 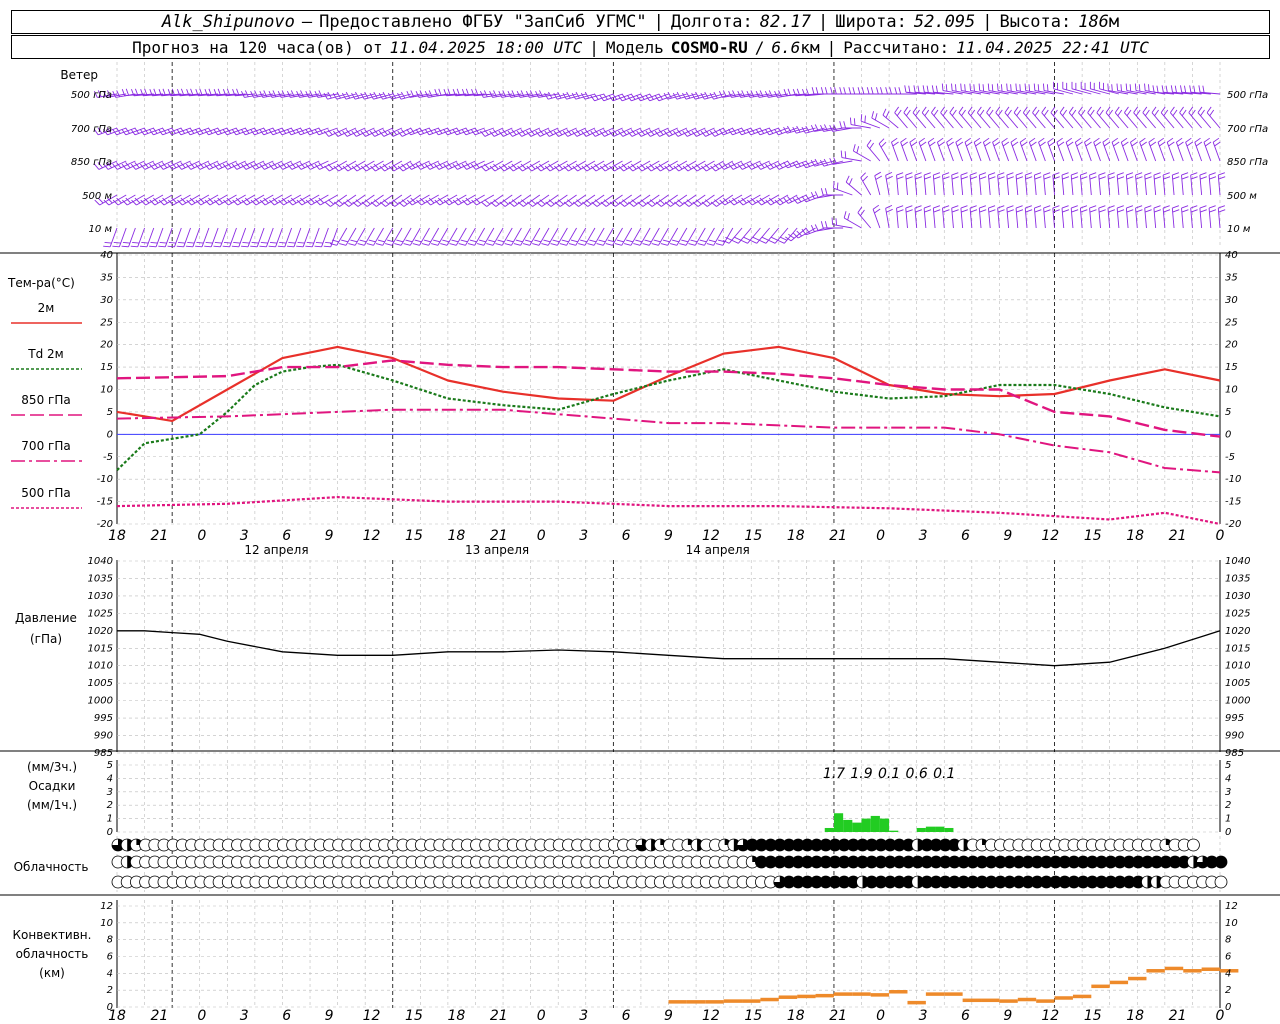 I want to click on conv-y-tick: 10, so click(x=106, y=923).